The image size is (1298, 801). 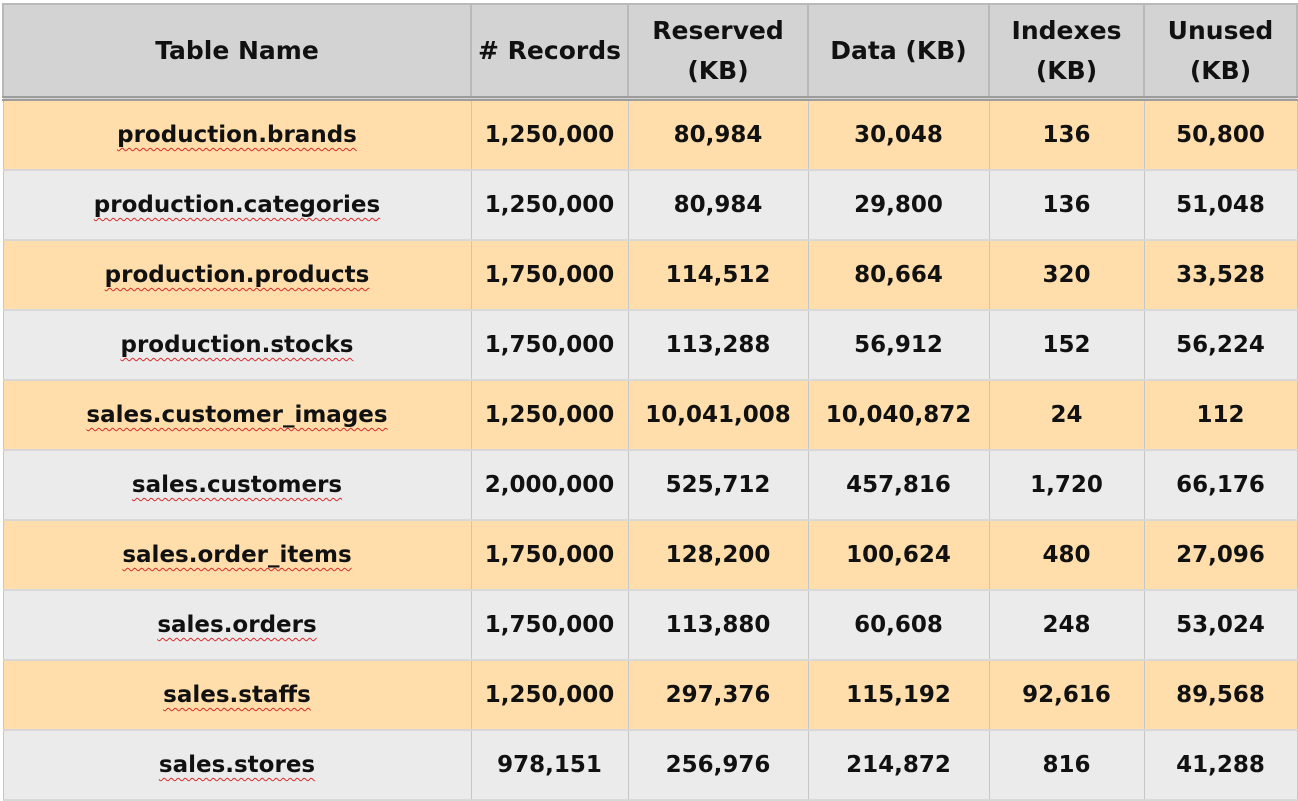 What do you see at coordinates (1220, 485) in the screenshot?
I see `cell-unused: 66,176` at bounding box center [1220, 485].